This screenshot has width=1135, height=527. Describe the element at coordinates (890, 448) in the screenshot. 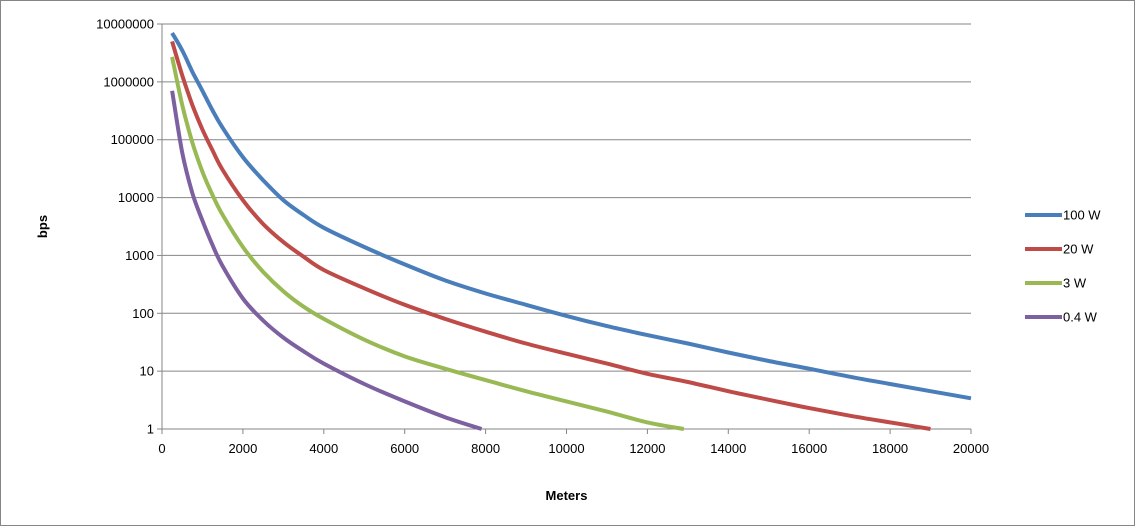

I see `x-tick-label: 18000` at that location.